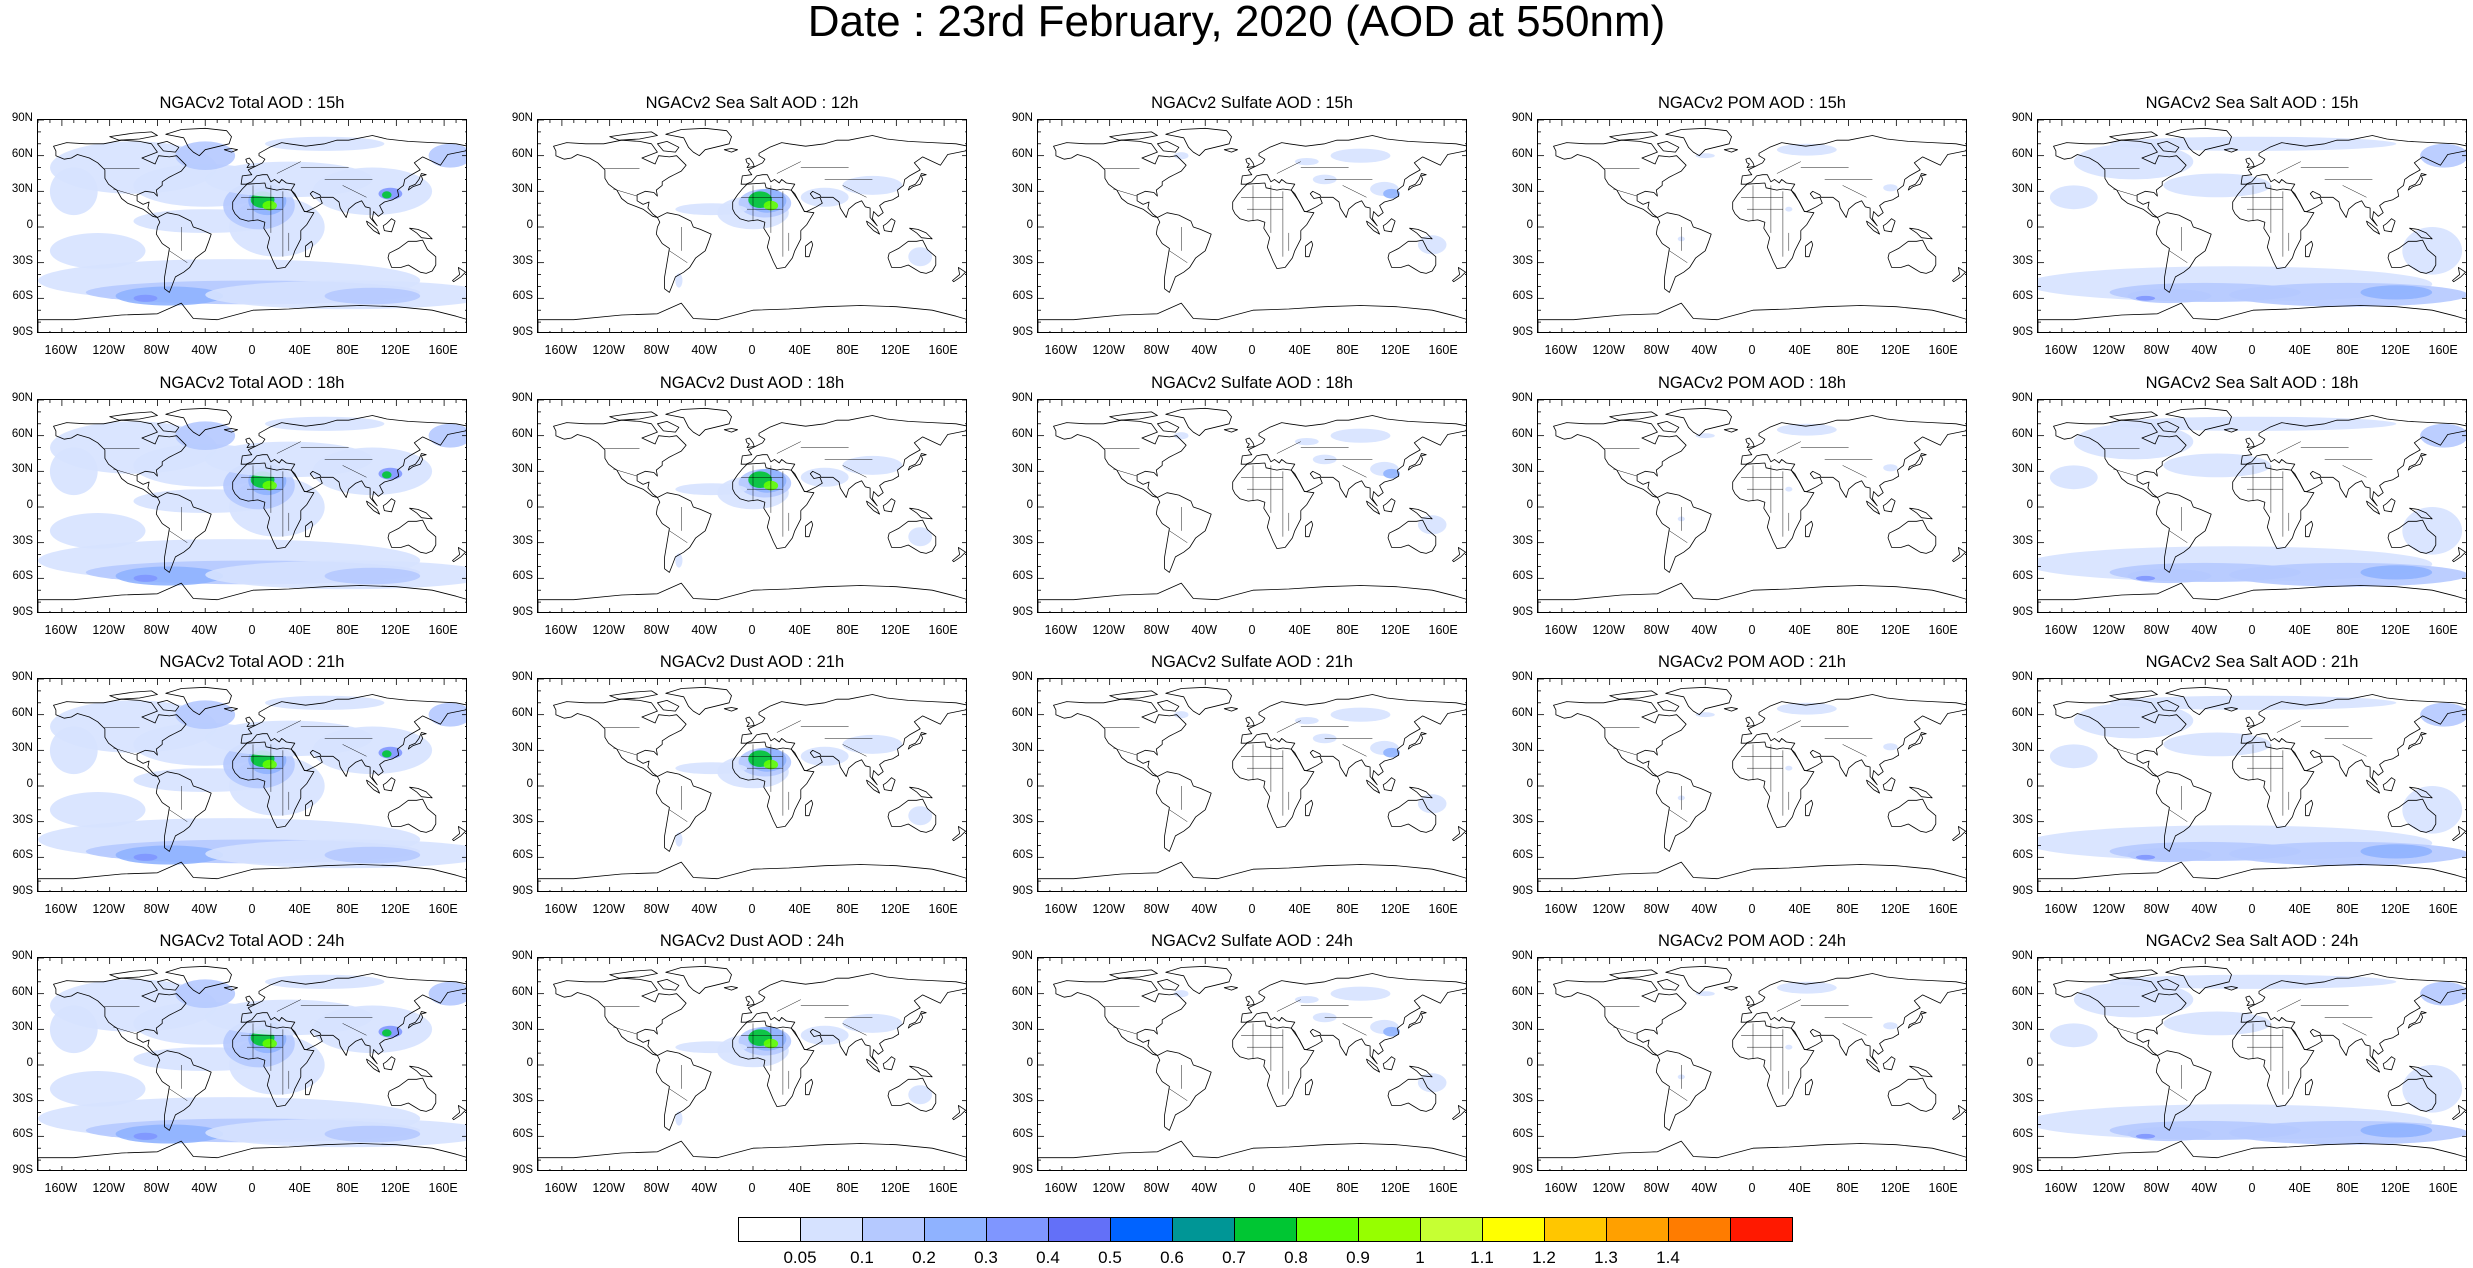 This screenshot has width=2473, height=1268. Describe the element at coordinates (704, 1188) in the screenshot. I see `lon-tick-label: 40W` at that location.